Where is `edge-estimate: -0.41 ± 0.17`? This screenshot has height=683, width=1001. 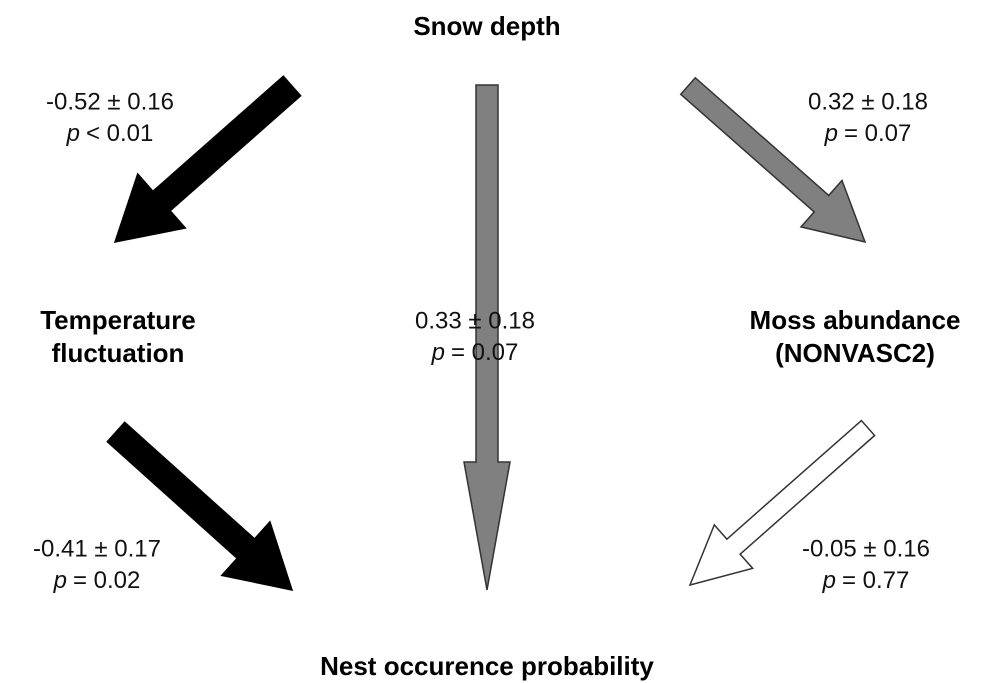
edge-estimate: -0.41 ± 0.17 is located at coordinates (97, 548).